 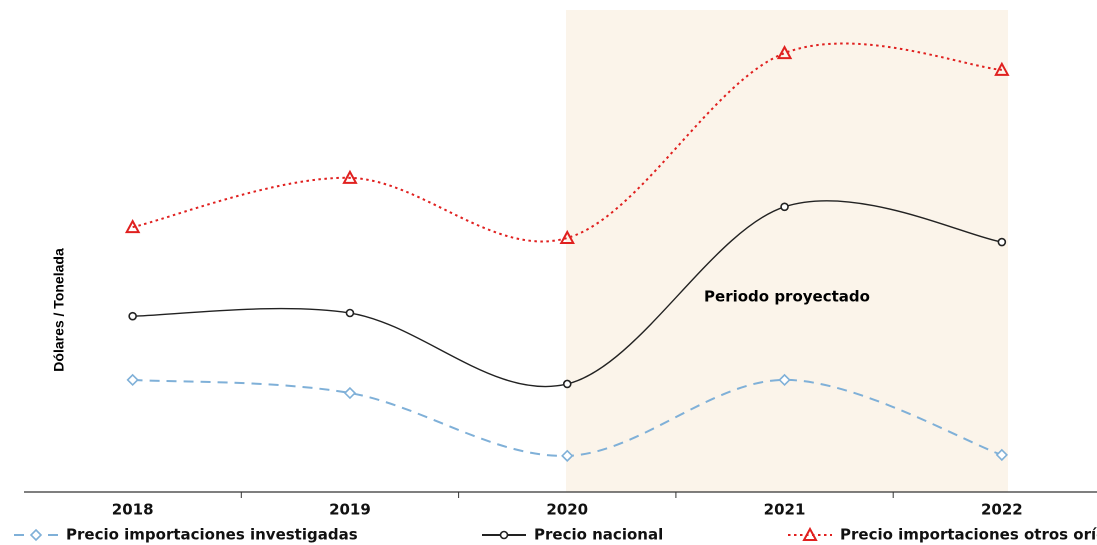 I want to click on legend-label: Precio importaciones otros orígenes, so click(x=968, y=535).